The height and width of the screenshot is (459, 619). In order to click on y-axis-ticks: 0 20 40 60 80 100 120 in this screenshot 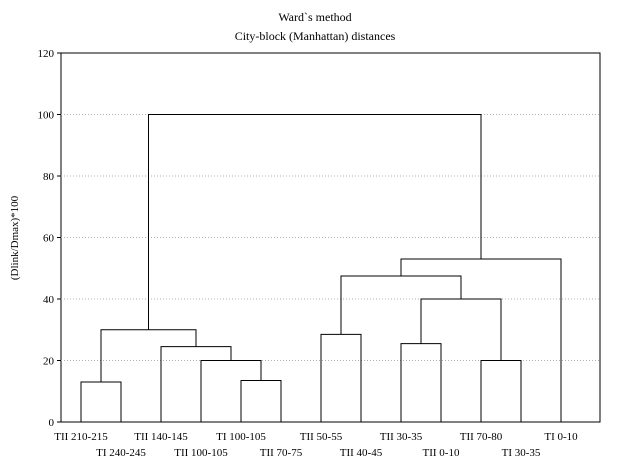, I will do `click(49, 238)`.